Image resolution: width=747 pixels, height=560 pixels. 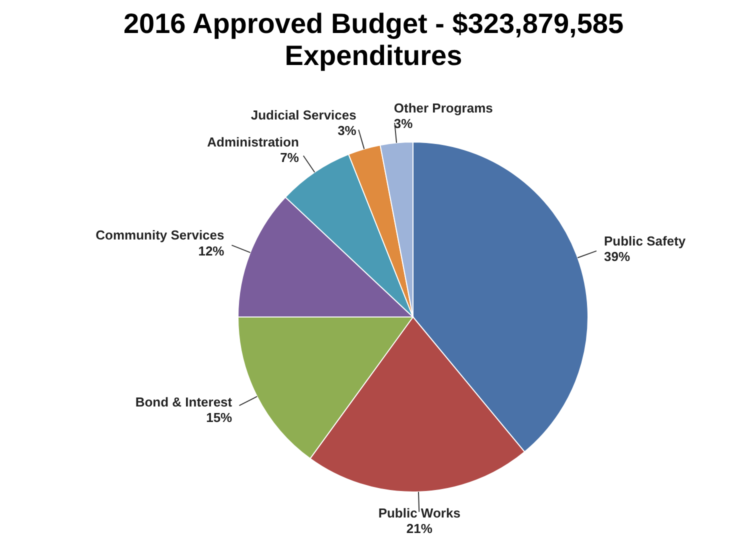 What do you see at coordinates (373, 40) in the screenshot?
I see `chart-title: 2016 Approved Budget - $323,879,585 Expenditures` at bounding box center [373, 40].